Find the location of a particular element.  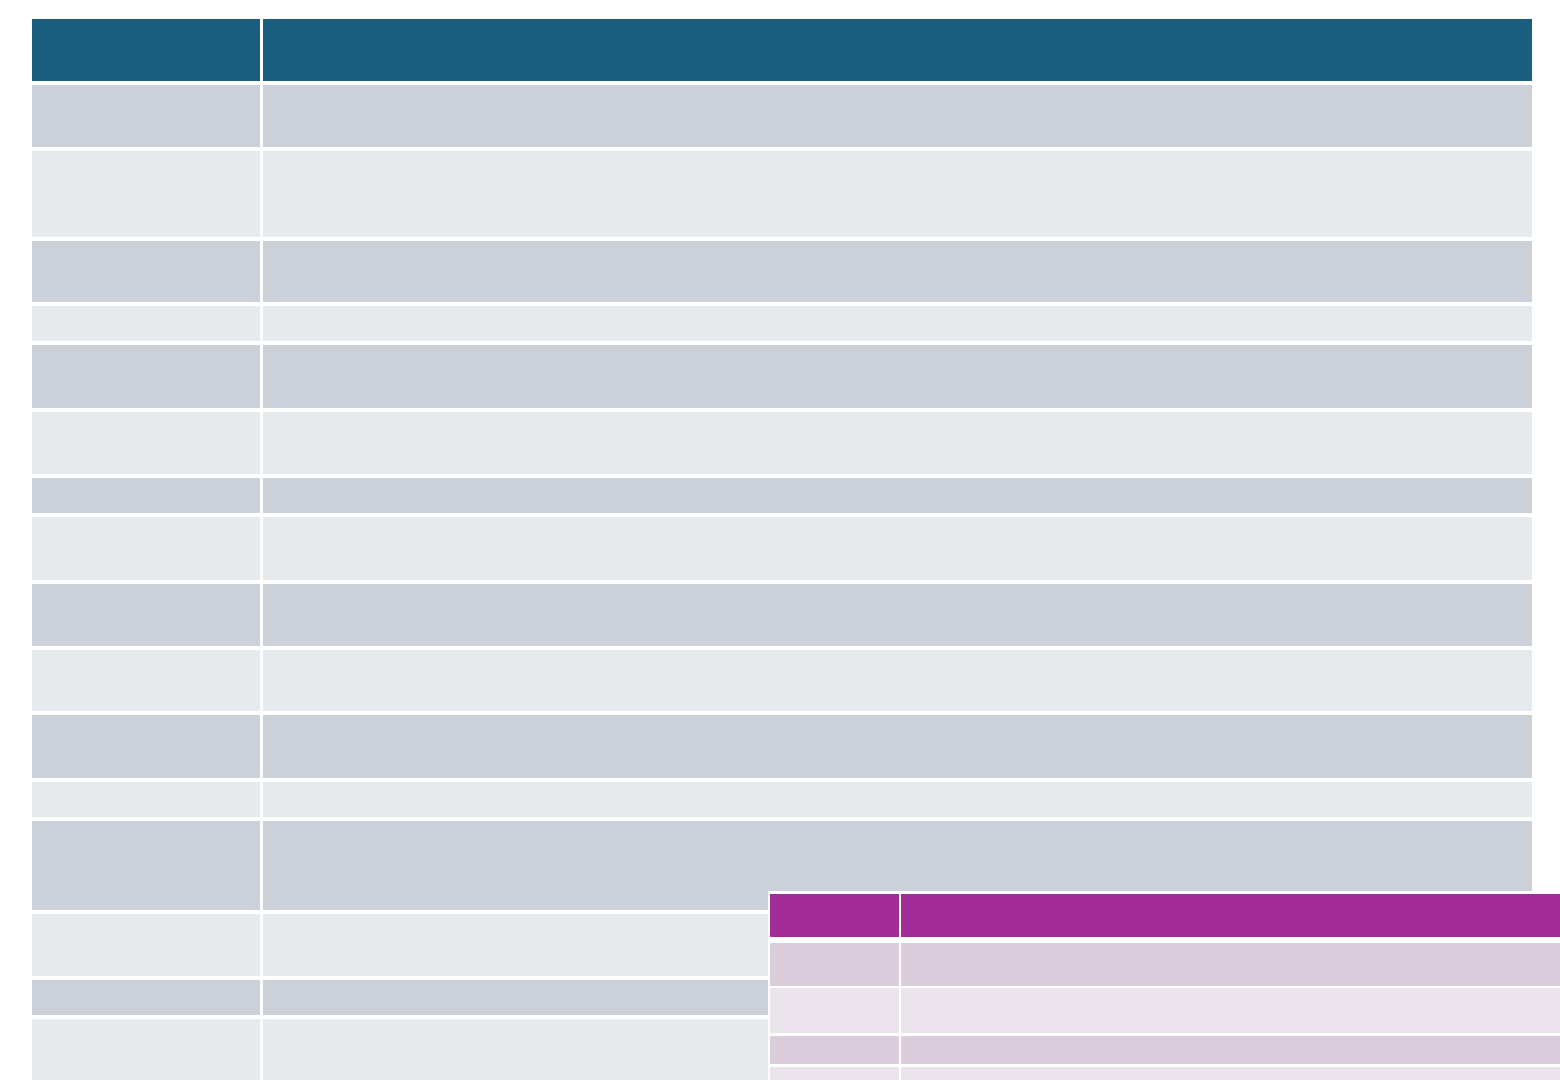

overlay-table is located at coordinates (1164, 985).